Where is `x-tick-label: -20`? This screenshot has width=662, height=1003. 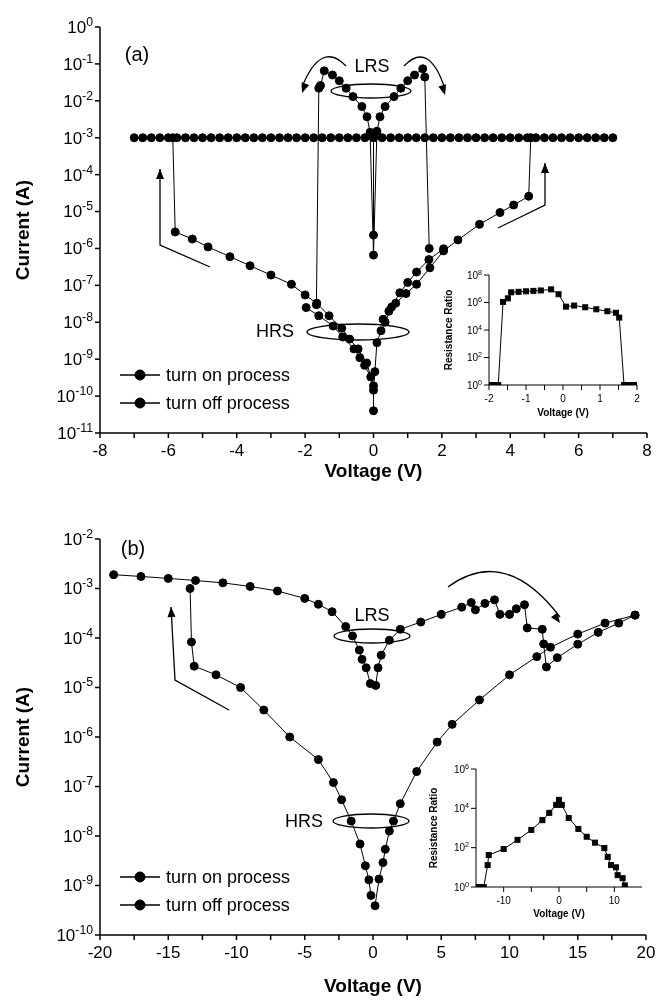
x-tick-label: -20 is located at coordinates (100, 953).